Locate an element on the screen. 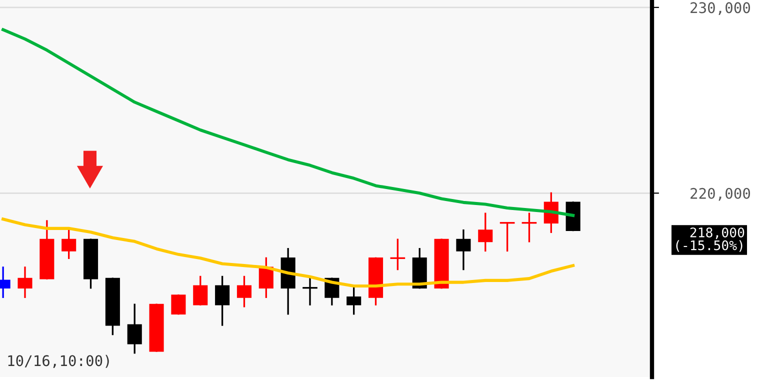 This screenshot has height=381, width=763. y-tick-label: 220,000 is located at coordinates (720, 194).